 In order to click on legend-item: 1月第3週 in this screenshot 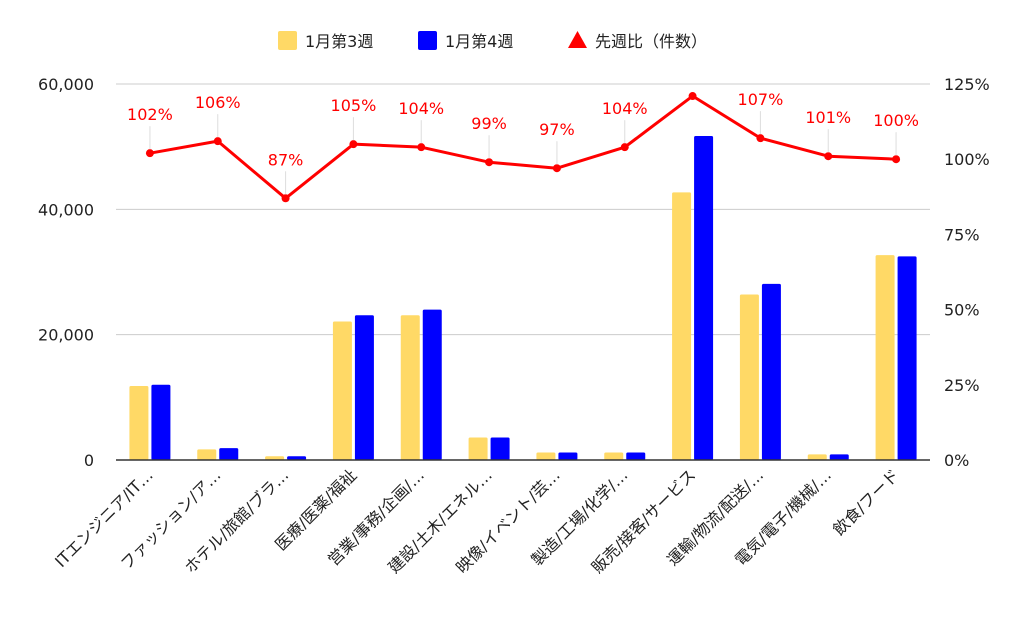, I will do `click(325, 41)`.